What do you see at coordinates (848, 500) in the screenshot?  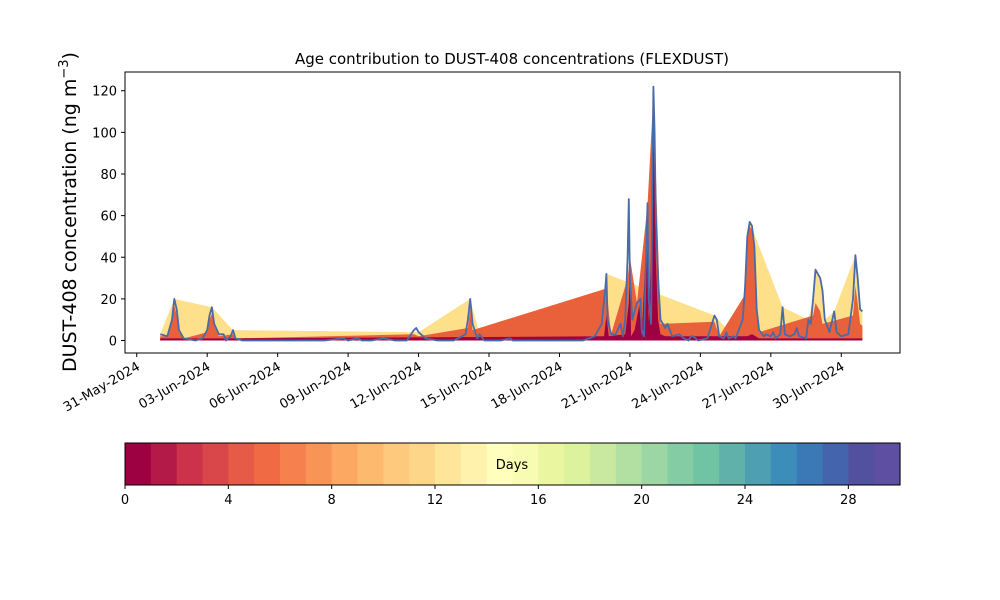 I see `colorbar-tick-label: 28` at bounding box center [848, 500].